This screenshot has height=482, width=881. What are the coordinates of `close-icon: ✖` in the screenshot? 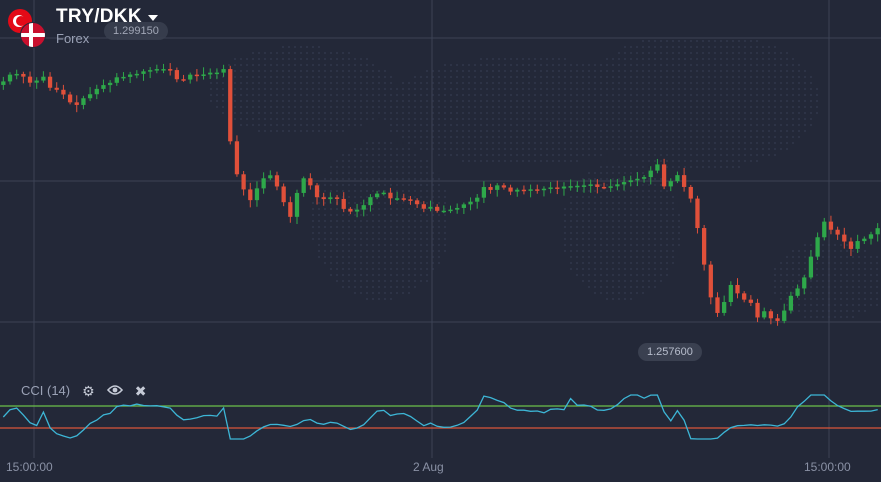 It's located at (140, 390).